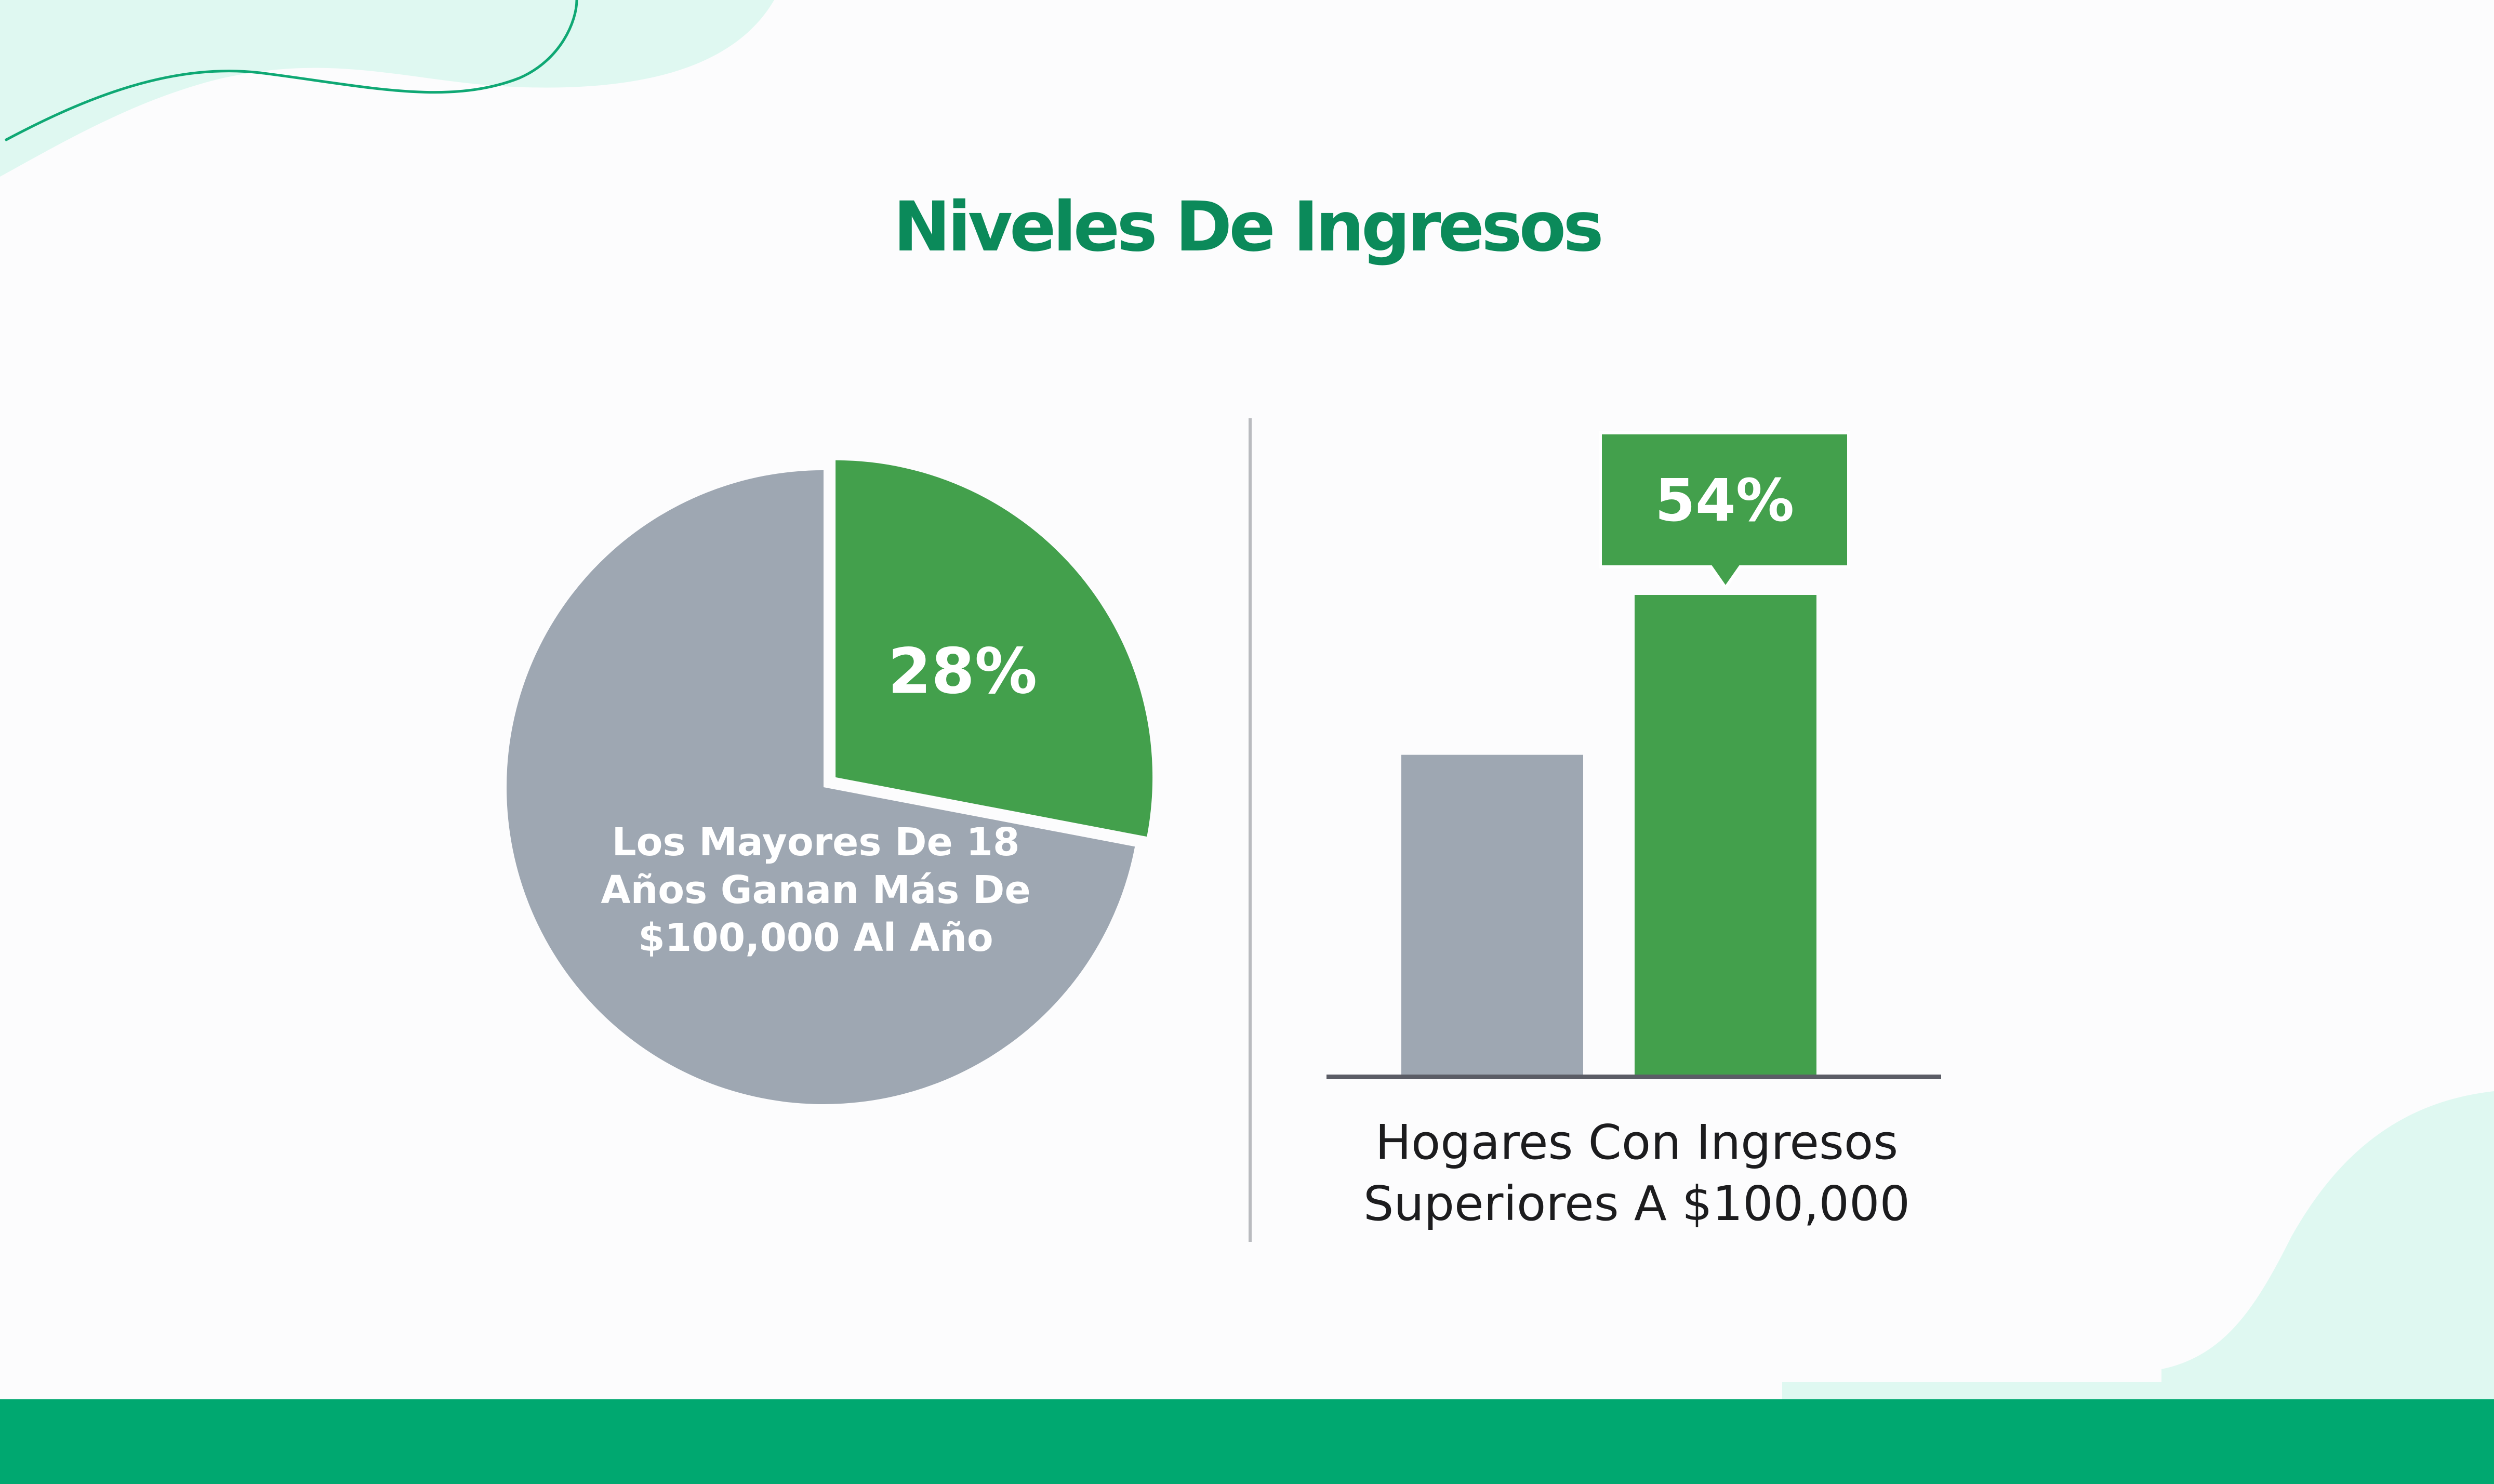 This screenshot has height=1484, width=2494. What do you see at coordinates (962, 672) in the screenshot?
I see `pie-slice-value-label: 28%` at bounding box center [962, 672].